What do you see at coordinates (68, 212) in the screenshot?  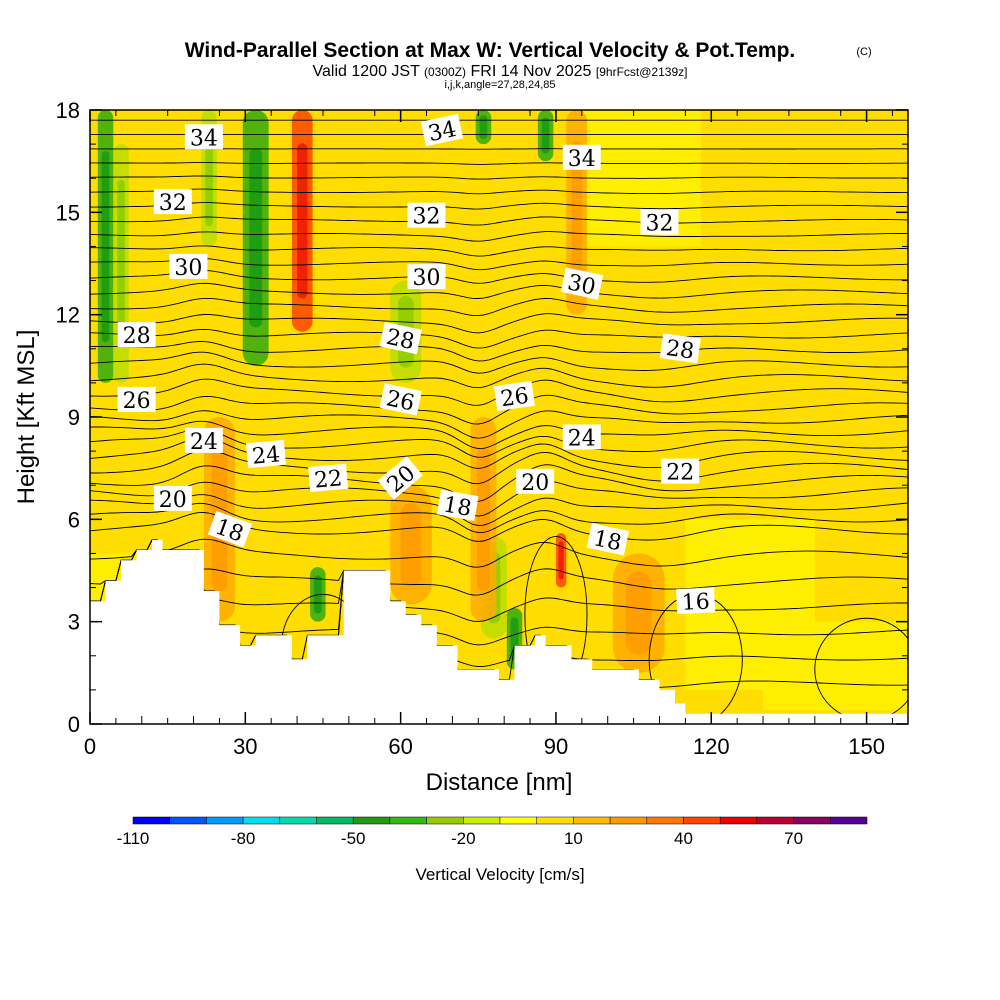 I see `y-tick-label: 15` at bounding box center [68, 212].